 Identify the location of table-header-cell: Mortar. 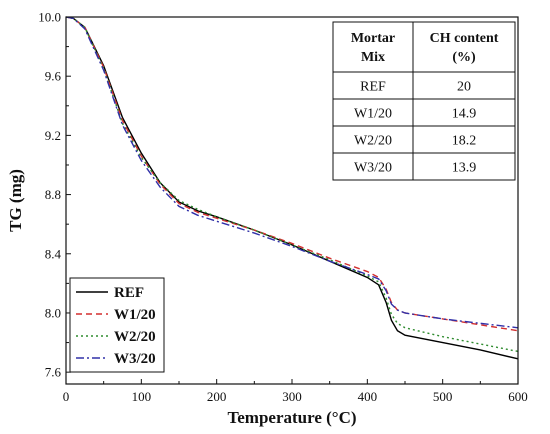
(373, 38).